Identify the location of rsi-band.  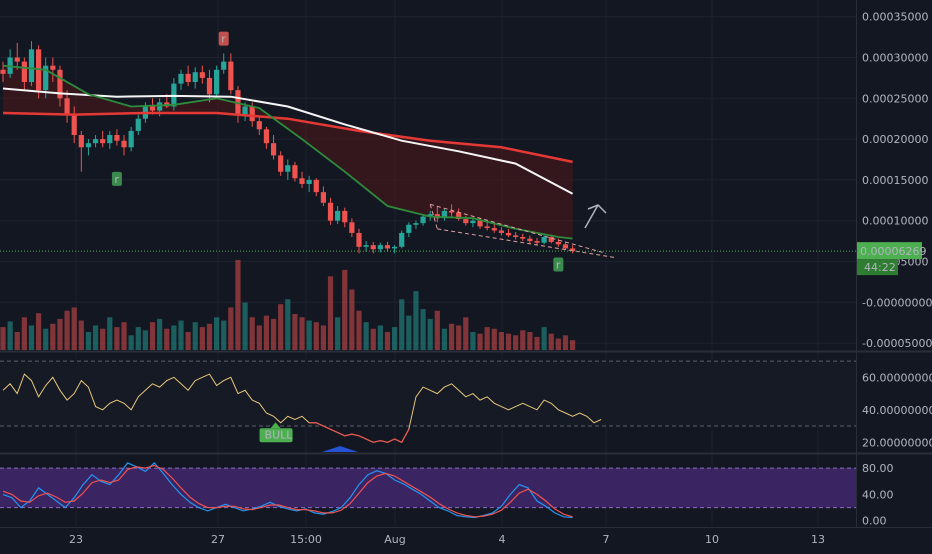
(428, 394).